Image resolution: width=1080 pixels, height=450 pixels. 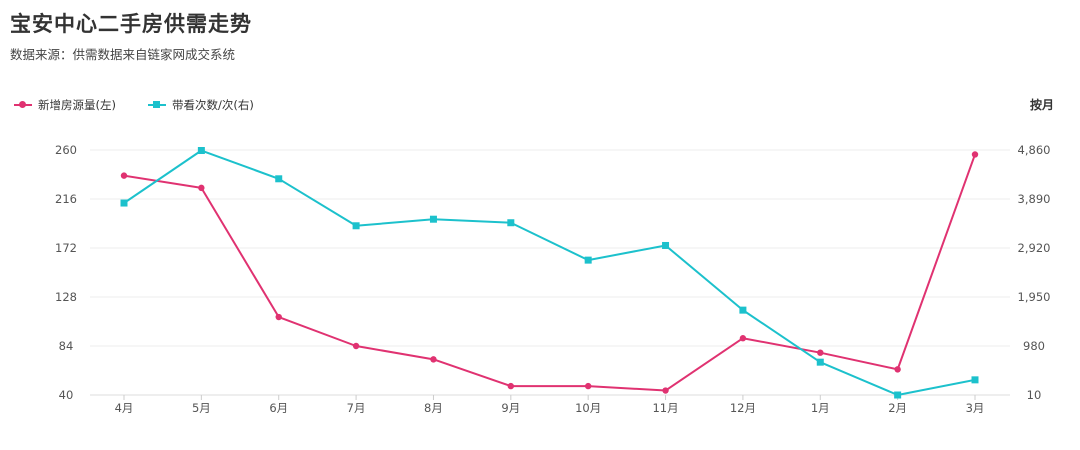 I want to click on legend-marker-circle-icon, so click(x=23, y=105).